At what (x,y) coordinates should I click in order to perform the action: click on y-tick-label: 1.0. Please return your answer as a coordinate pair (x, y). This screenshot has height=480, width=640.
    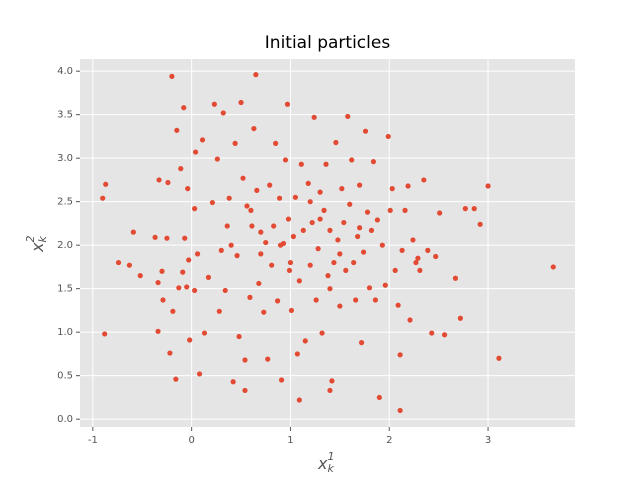
    Looking at the image, I should click on (65, 332).